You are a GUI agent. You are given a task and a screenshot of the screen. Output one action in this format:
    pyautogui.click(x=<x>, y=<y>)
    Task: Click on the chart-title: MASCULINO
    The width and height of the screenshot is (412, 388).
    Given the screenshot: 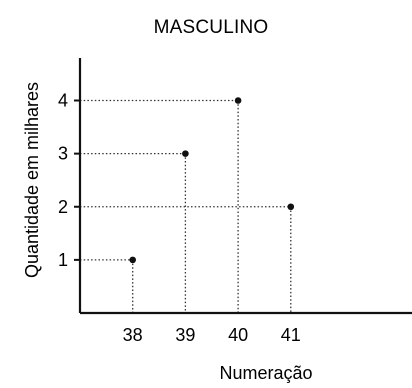 What is the action you would take?
    pyautogui.click(x=211, y=27)
    